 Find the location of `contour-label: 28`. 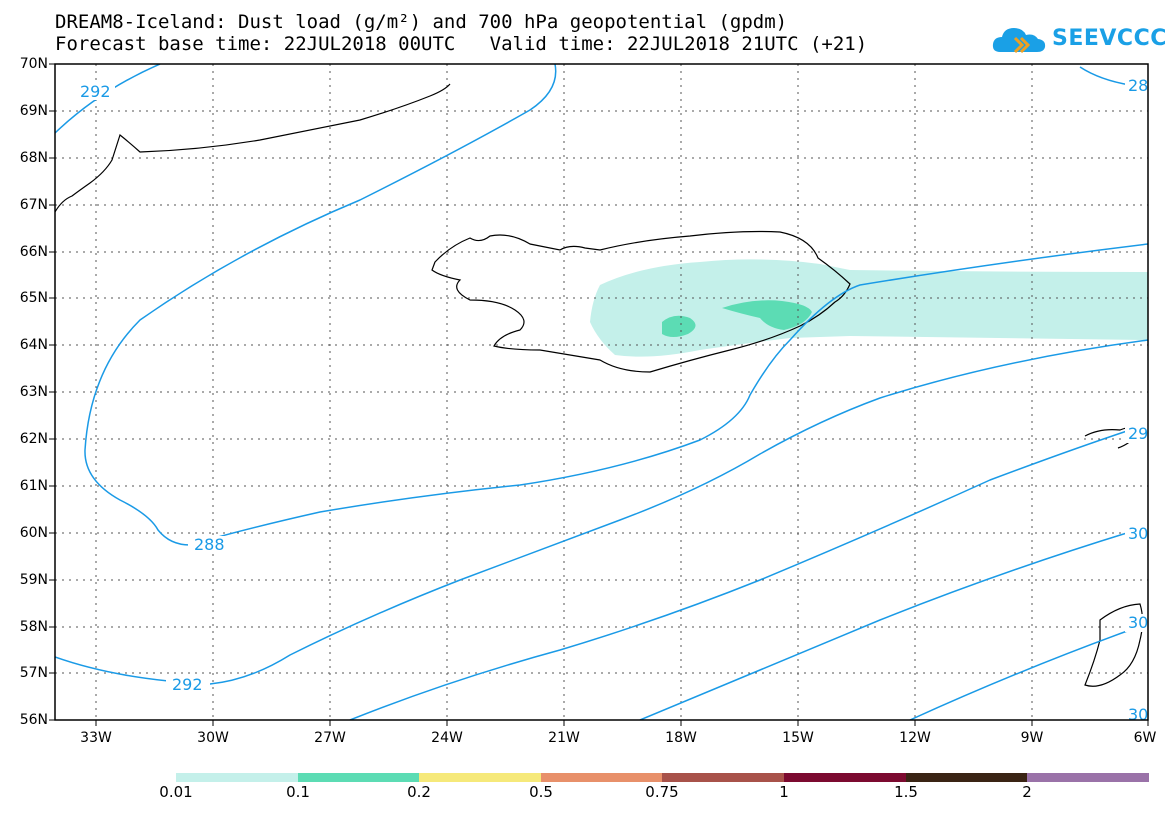

contour-label: 28 is located at coordinates (1138, 85).